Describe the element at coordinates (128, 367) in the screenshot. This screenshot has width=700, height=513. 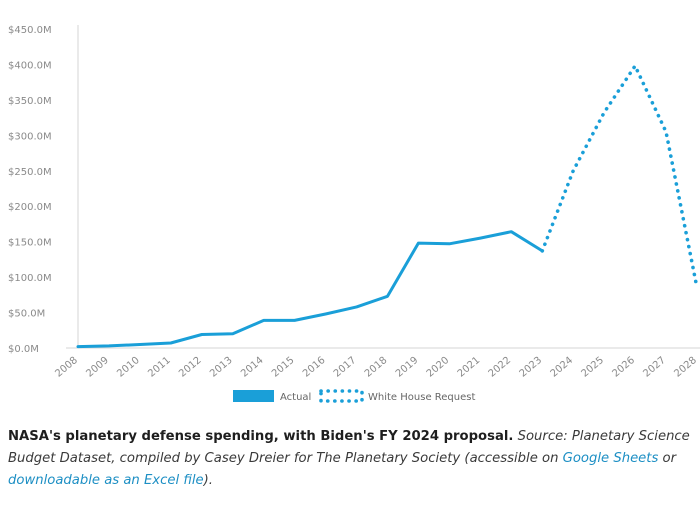
I see `x-tick-label: 2010` at that location.